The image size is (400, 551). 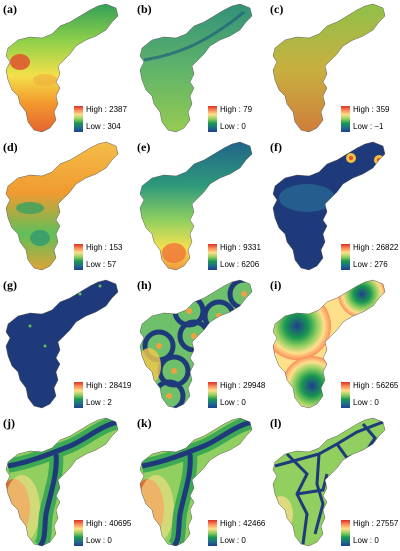 I want to click on panel-label: (a), so click(x=10, y=9).